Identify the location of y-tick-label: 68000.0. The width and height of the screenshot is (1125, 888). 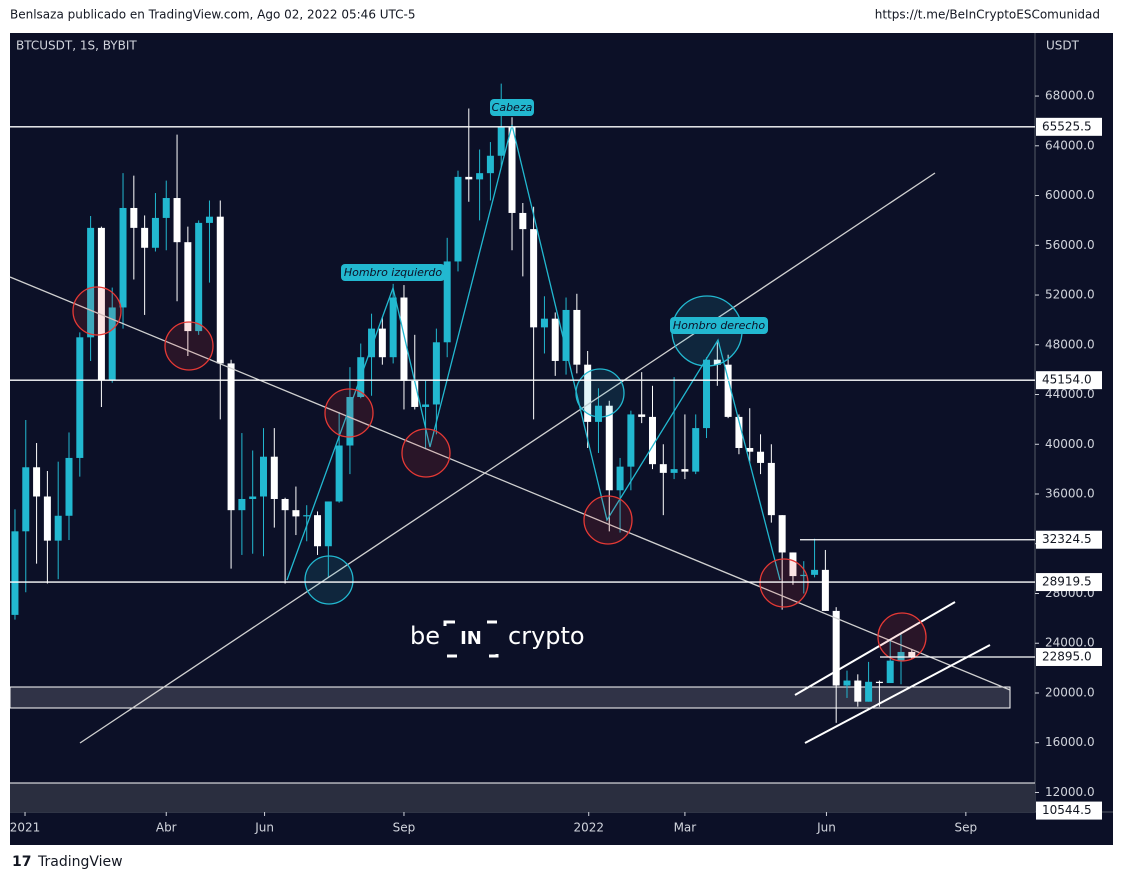
(1070, 96).